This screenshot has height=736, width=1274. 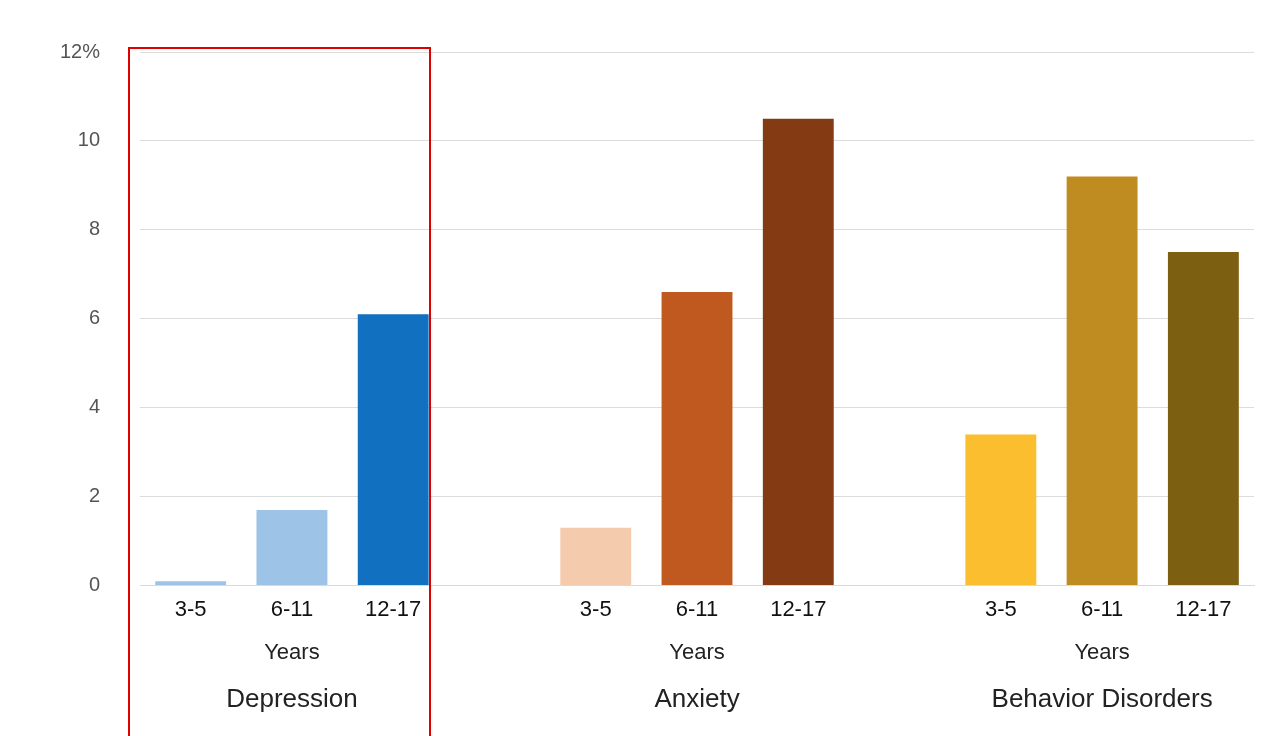 What do you see at coordinates (94, 406) in the screenshot?
I see `y-tick-label: 4` at bounding box center [94, 406].